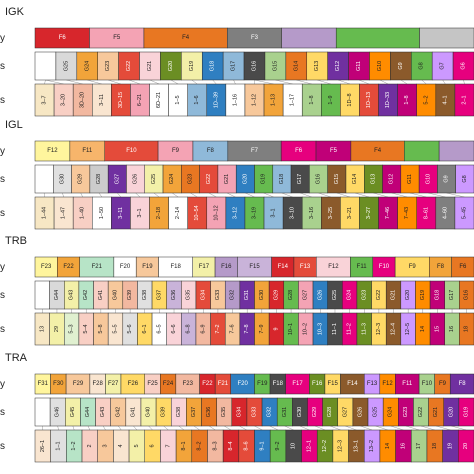  What do you see at coordinates (145, 329) in the screenshot?
I see `gene-cell: 6–1` at bounding box center [145, 329].